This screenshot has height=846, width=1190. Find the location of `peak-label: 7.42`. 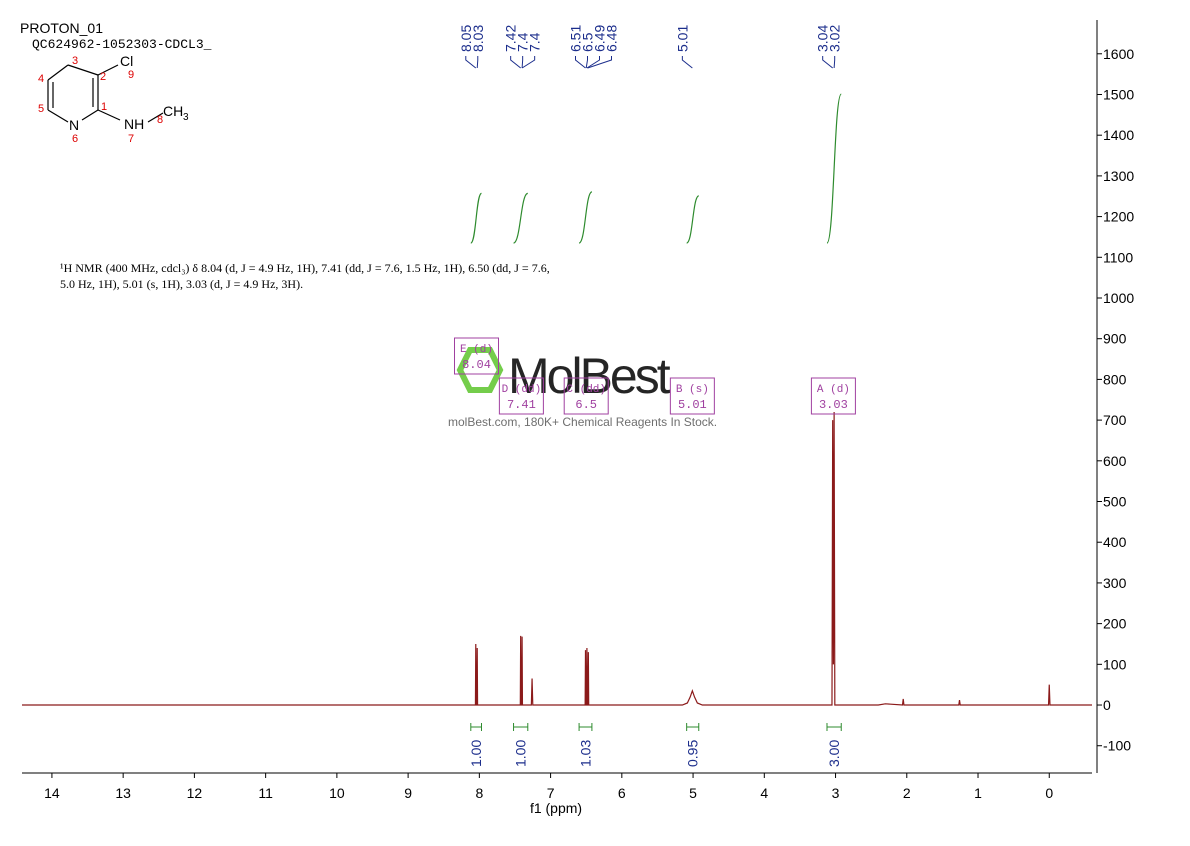

peak-label: 7.42 is located at coordinates (511, 38).